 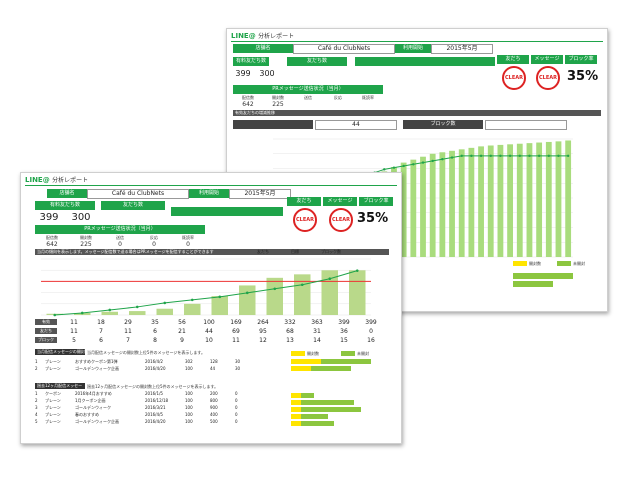 What do you see at coordinates (101, 331) in the screenshot?
I see `table-cell: 7` at bounding box center [101, 331].